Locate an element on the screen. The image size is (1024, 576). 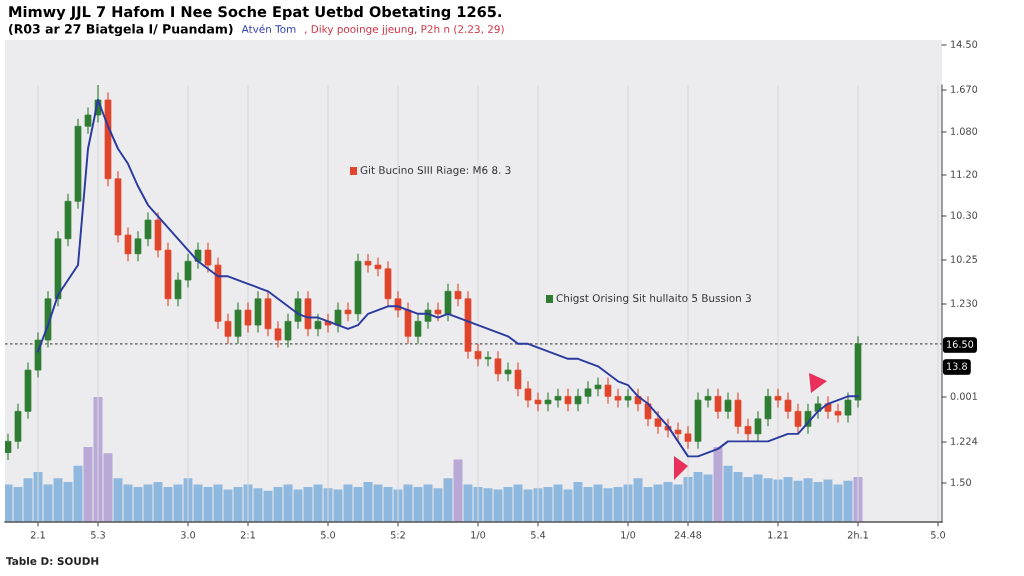
x-tick-label: 3.0 is located at coordinates (188, 535).